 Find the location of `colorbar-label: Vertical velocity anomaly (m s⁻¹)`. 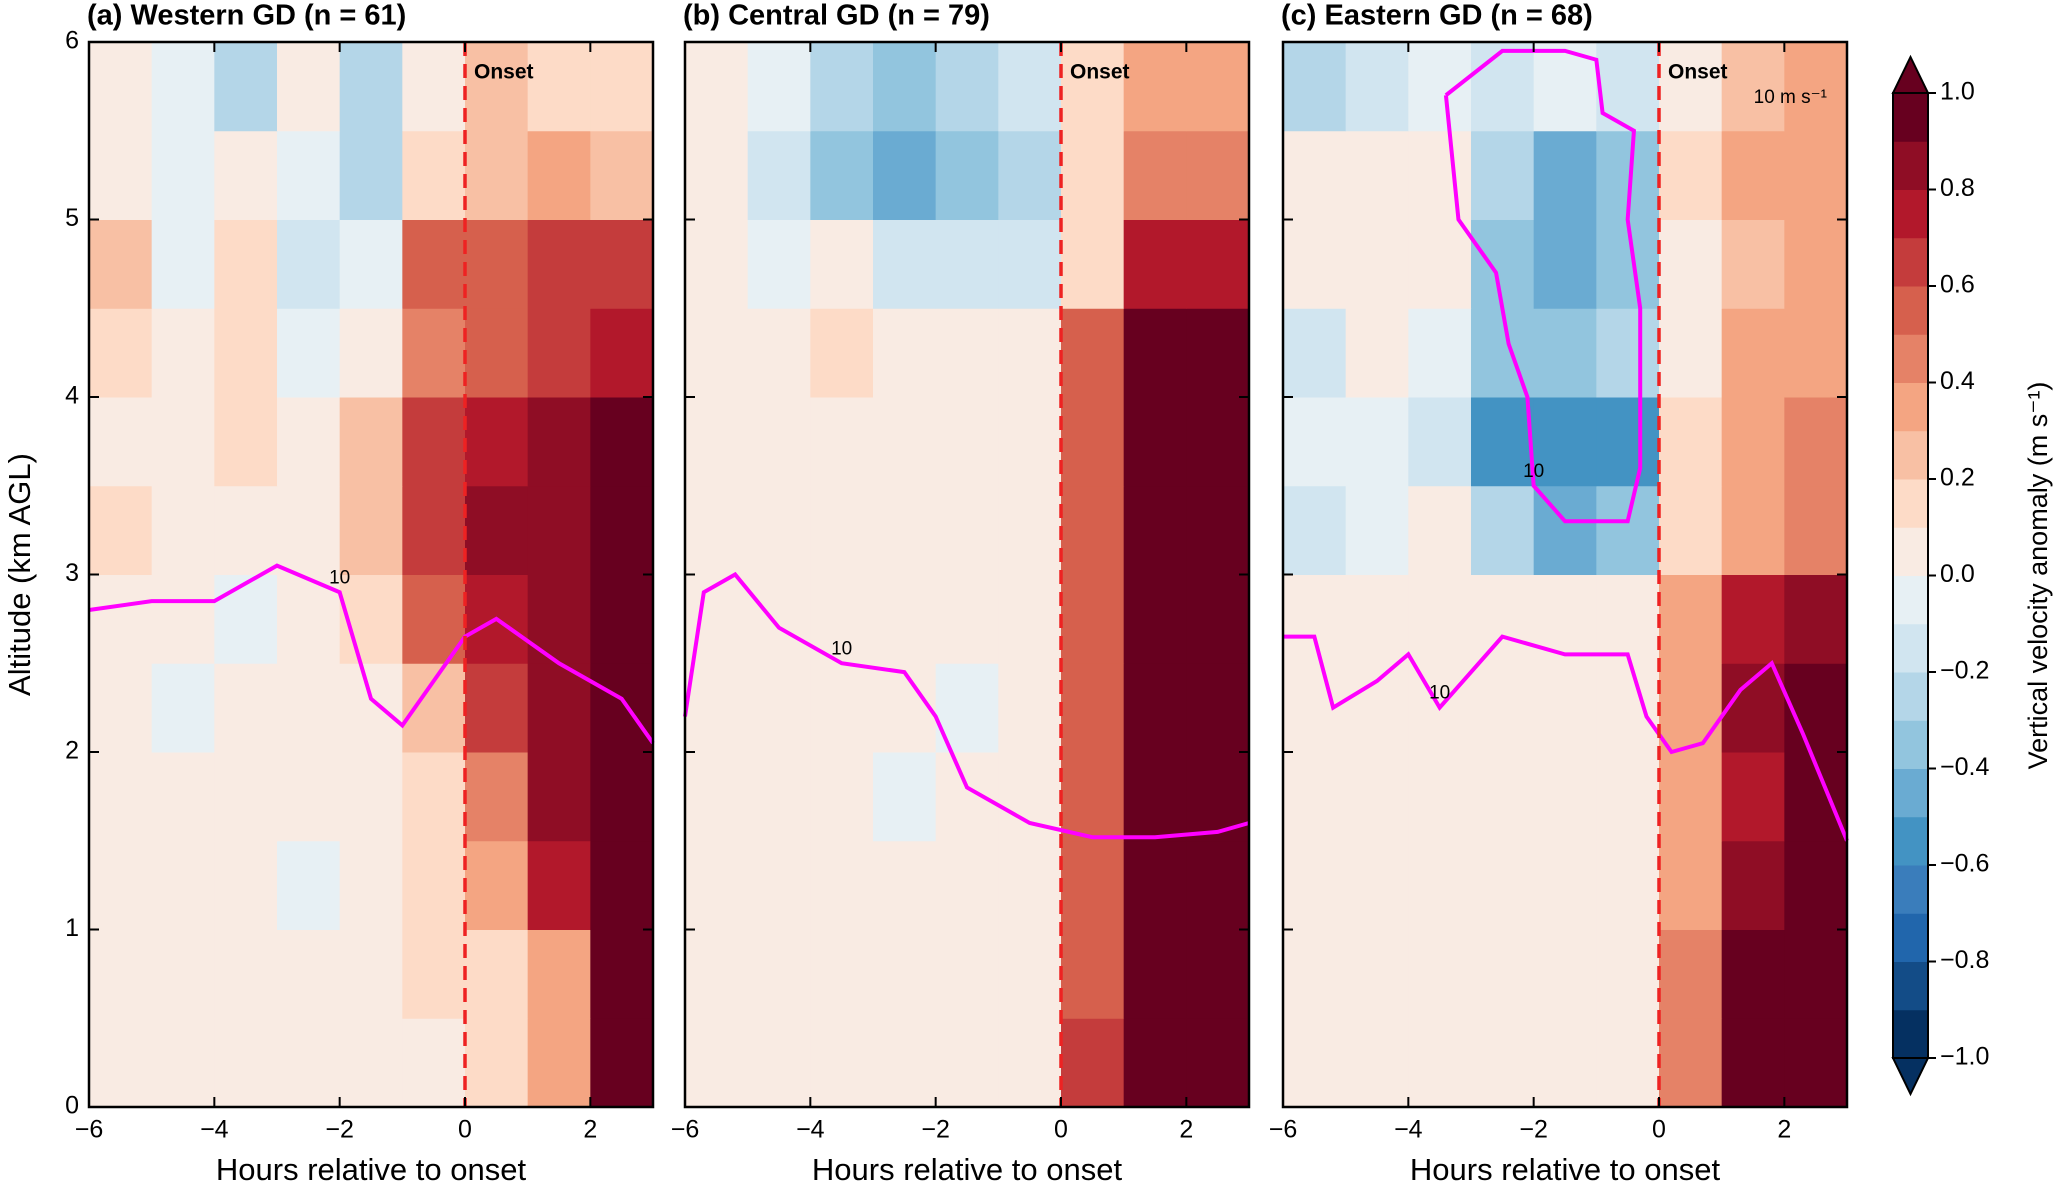

colorbar-label: Vertical velocity anomaly (m s⁻¹) is located at coordinates (2038, 576).